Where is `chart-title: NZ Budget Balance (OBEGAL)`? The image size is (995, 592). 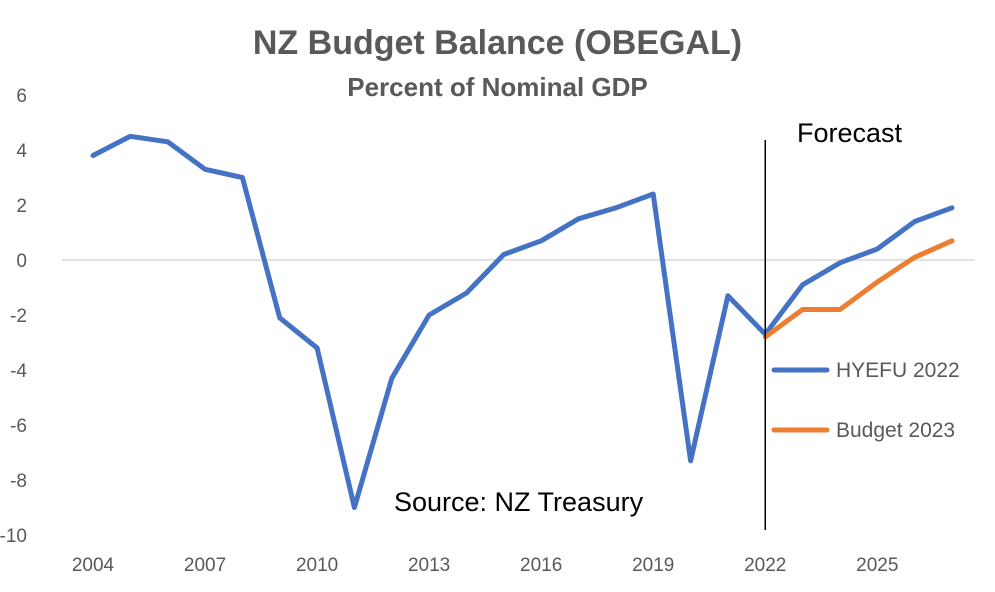 chart-title: NZ Budget Balance (OBEGAL) is located at coordinates (497, 43).